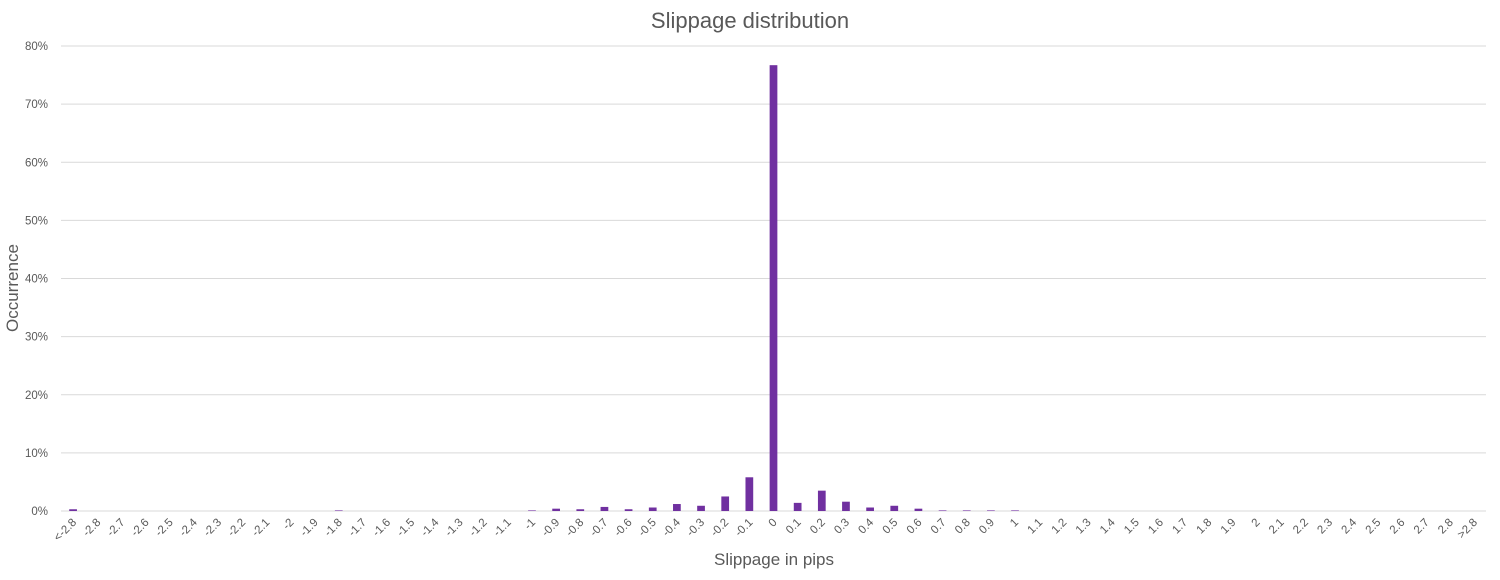 Image resolution: width=1500 pixels, height=580 pixels. I want to click on x-tick-label: 1.5, so click(1132, 527).